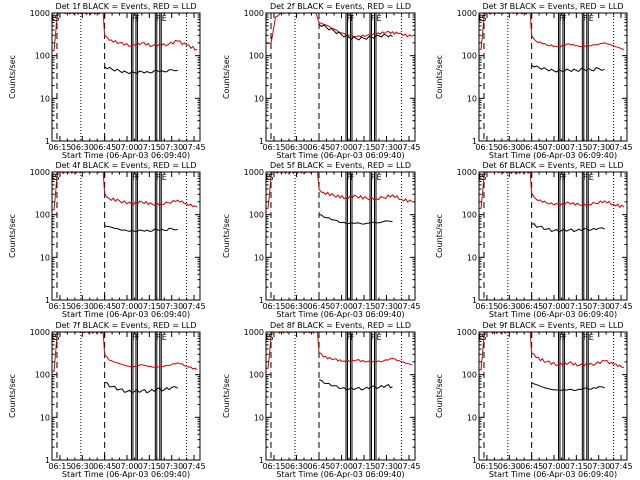 The width and height of the screenshot is (640, 480). What do you see at coordinates (340, 325) in the screenshot?
I see `panel-title: Det 8f BLACK = Events, RED = LLD` at bounding box center [340, 325].